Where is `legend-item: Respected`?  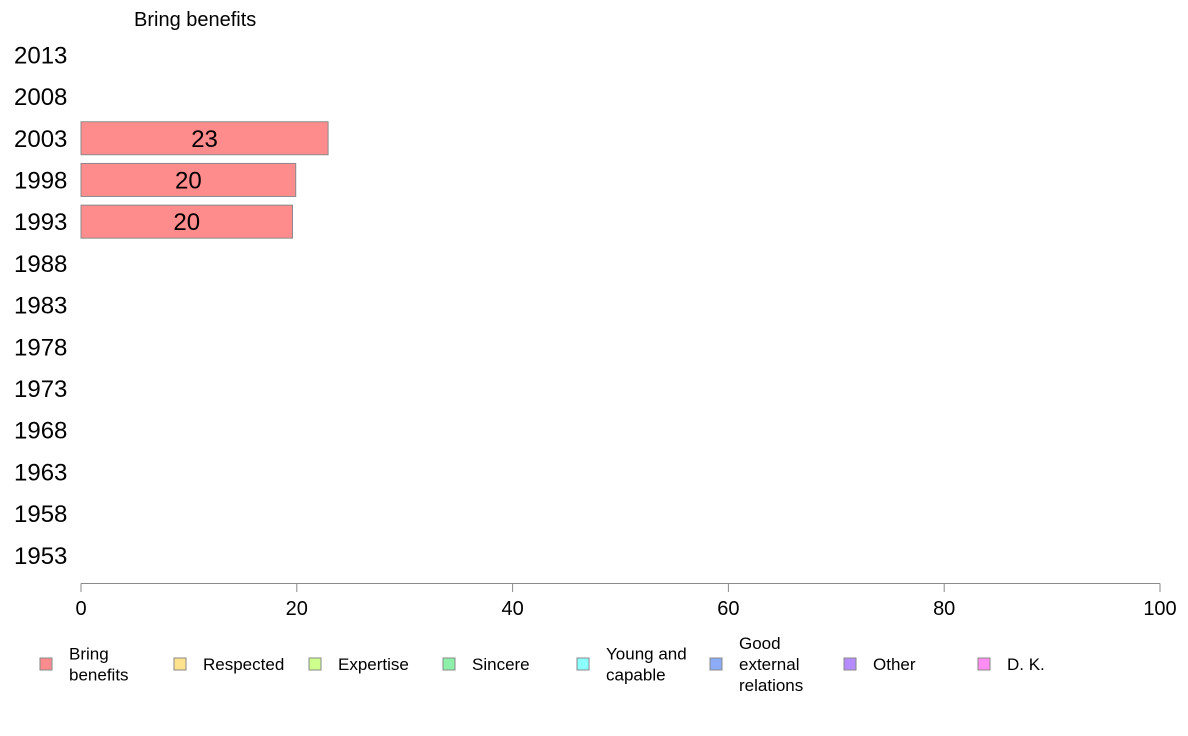 legend-item: Respected is located at coordinates (228, 664).